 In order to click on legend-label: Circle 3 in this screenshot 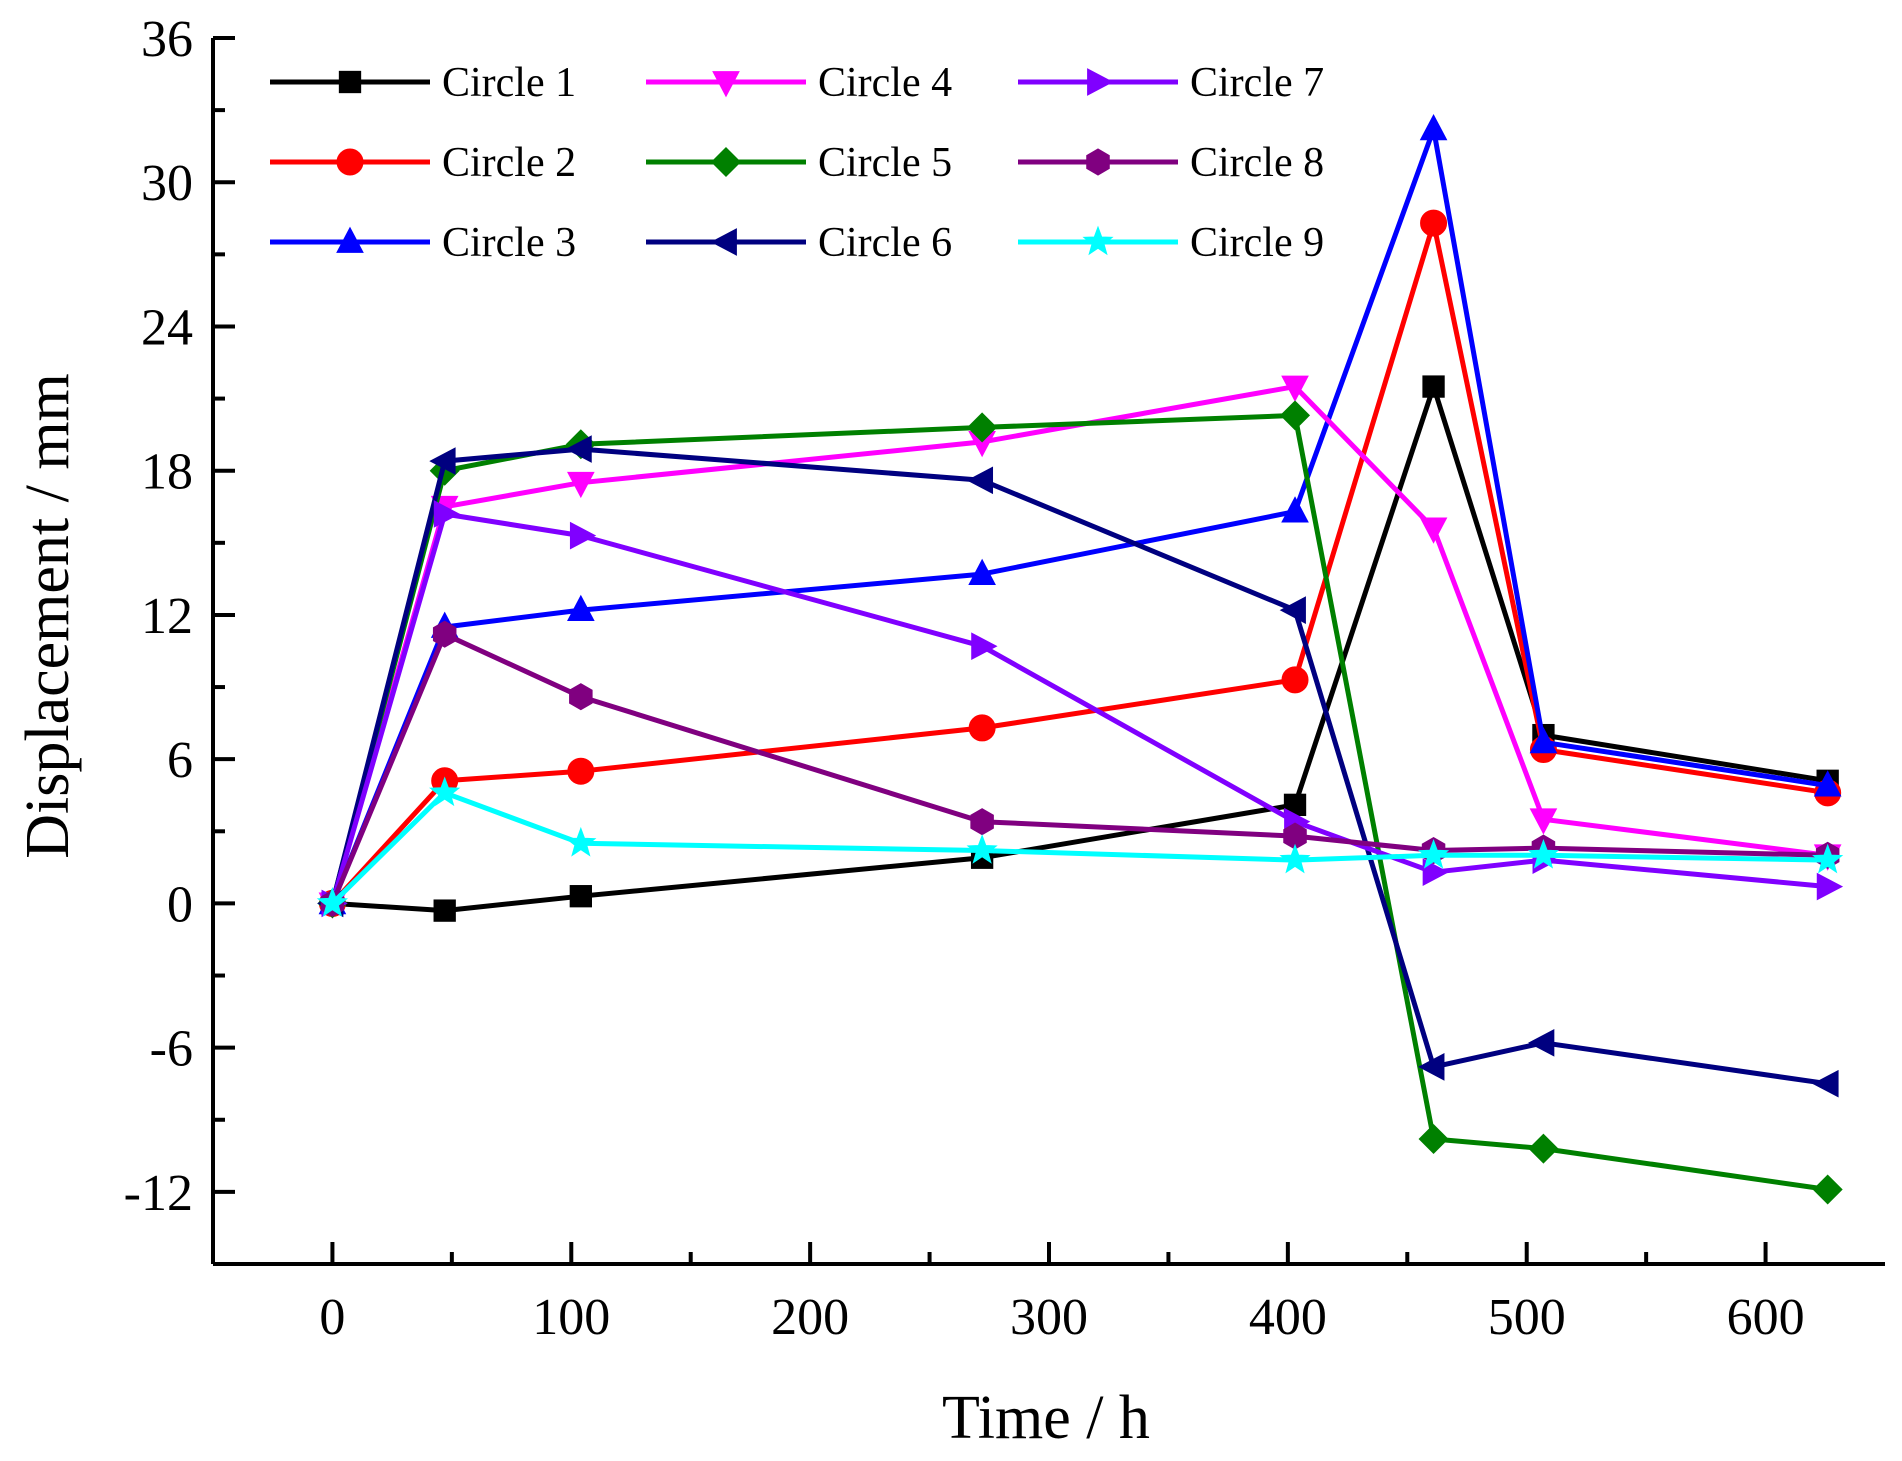, I will do `click(509, 243)`.